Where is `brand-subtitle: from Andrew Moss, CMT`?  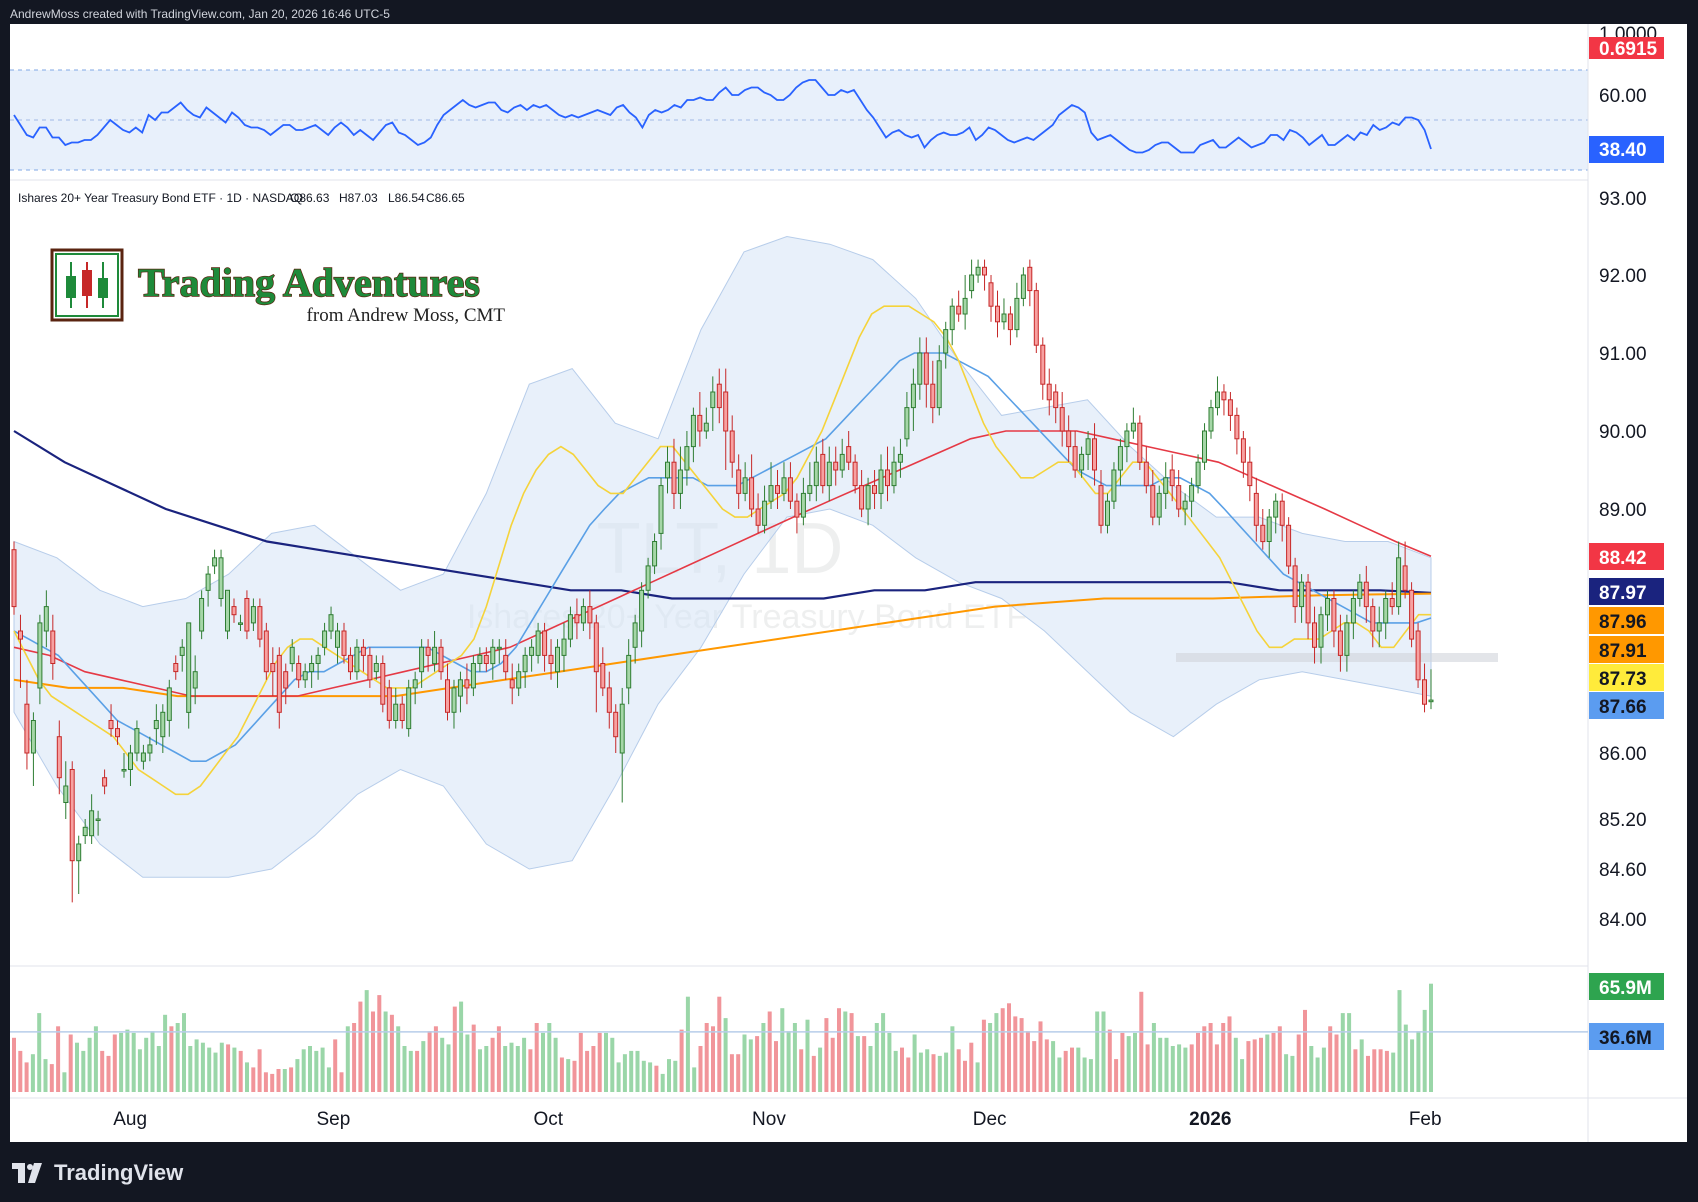 brand-subtitle: from Andrew Moss, CMT is located at coordinates (406, 315).